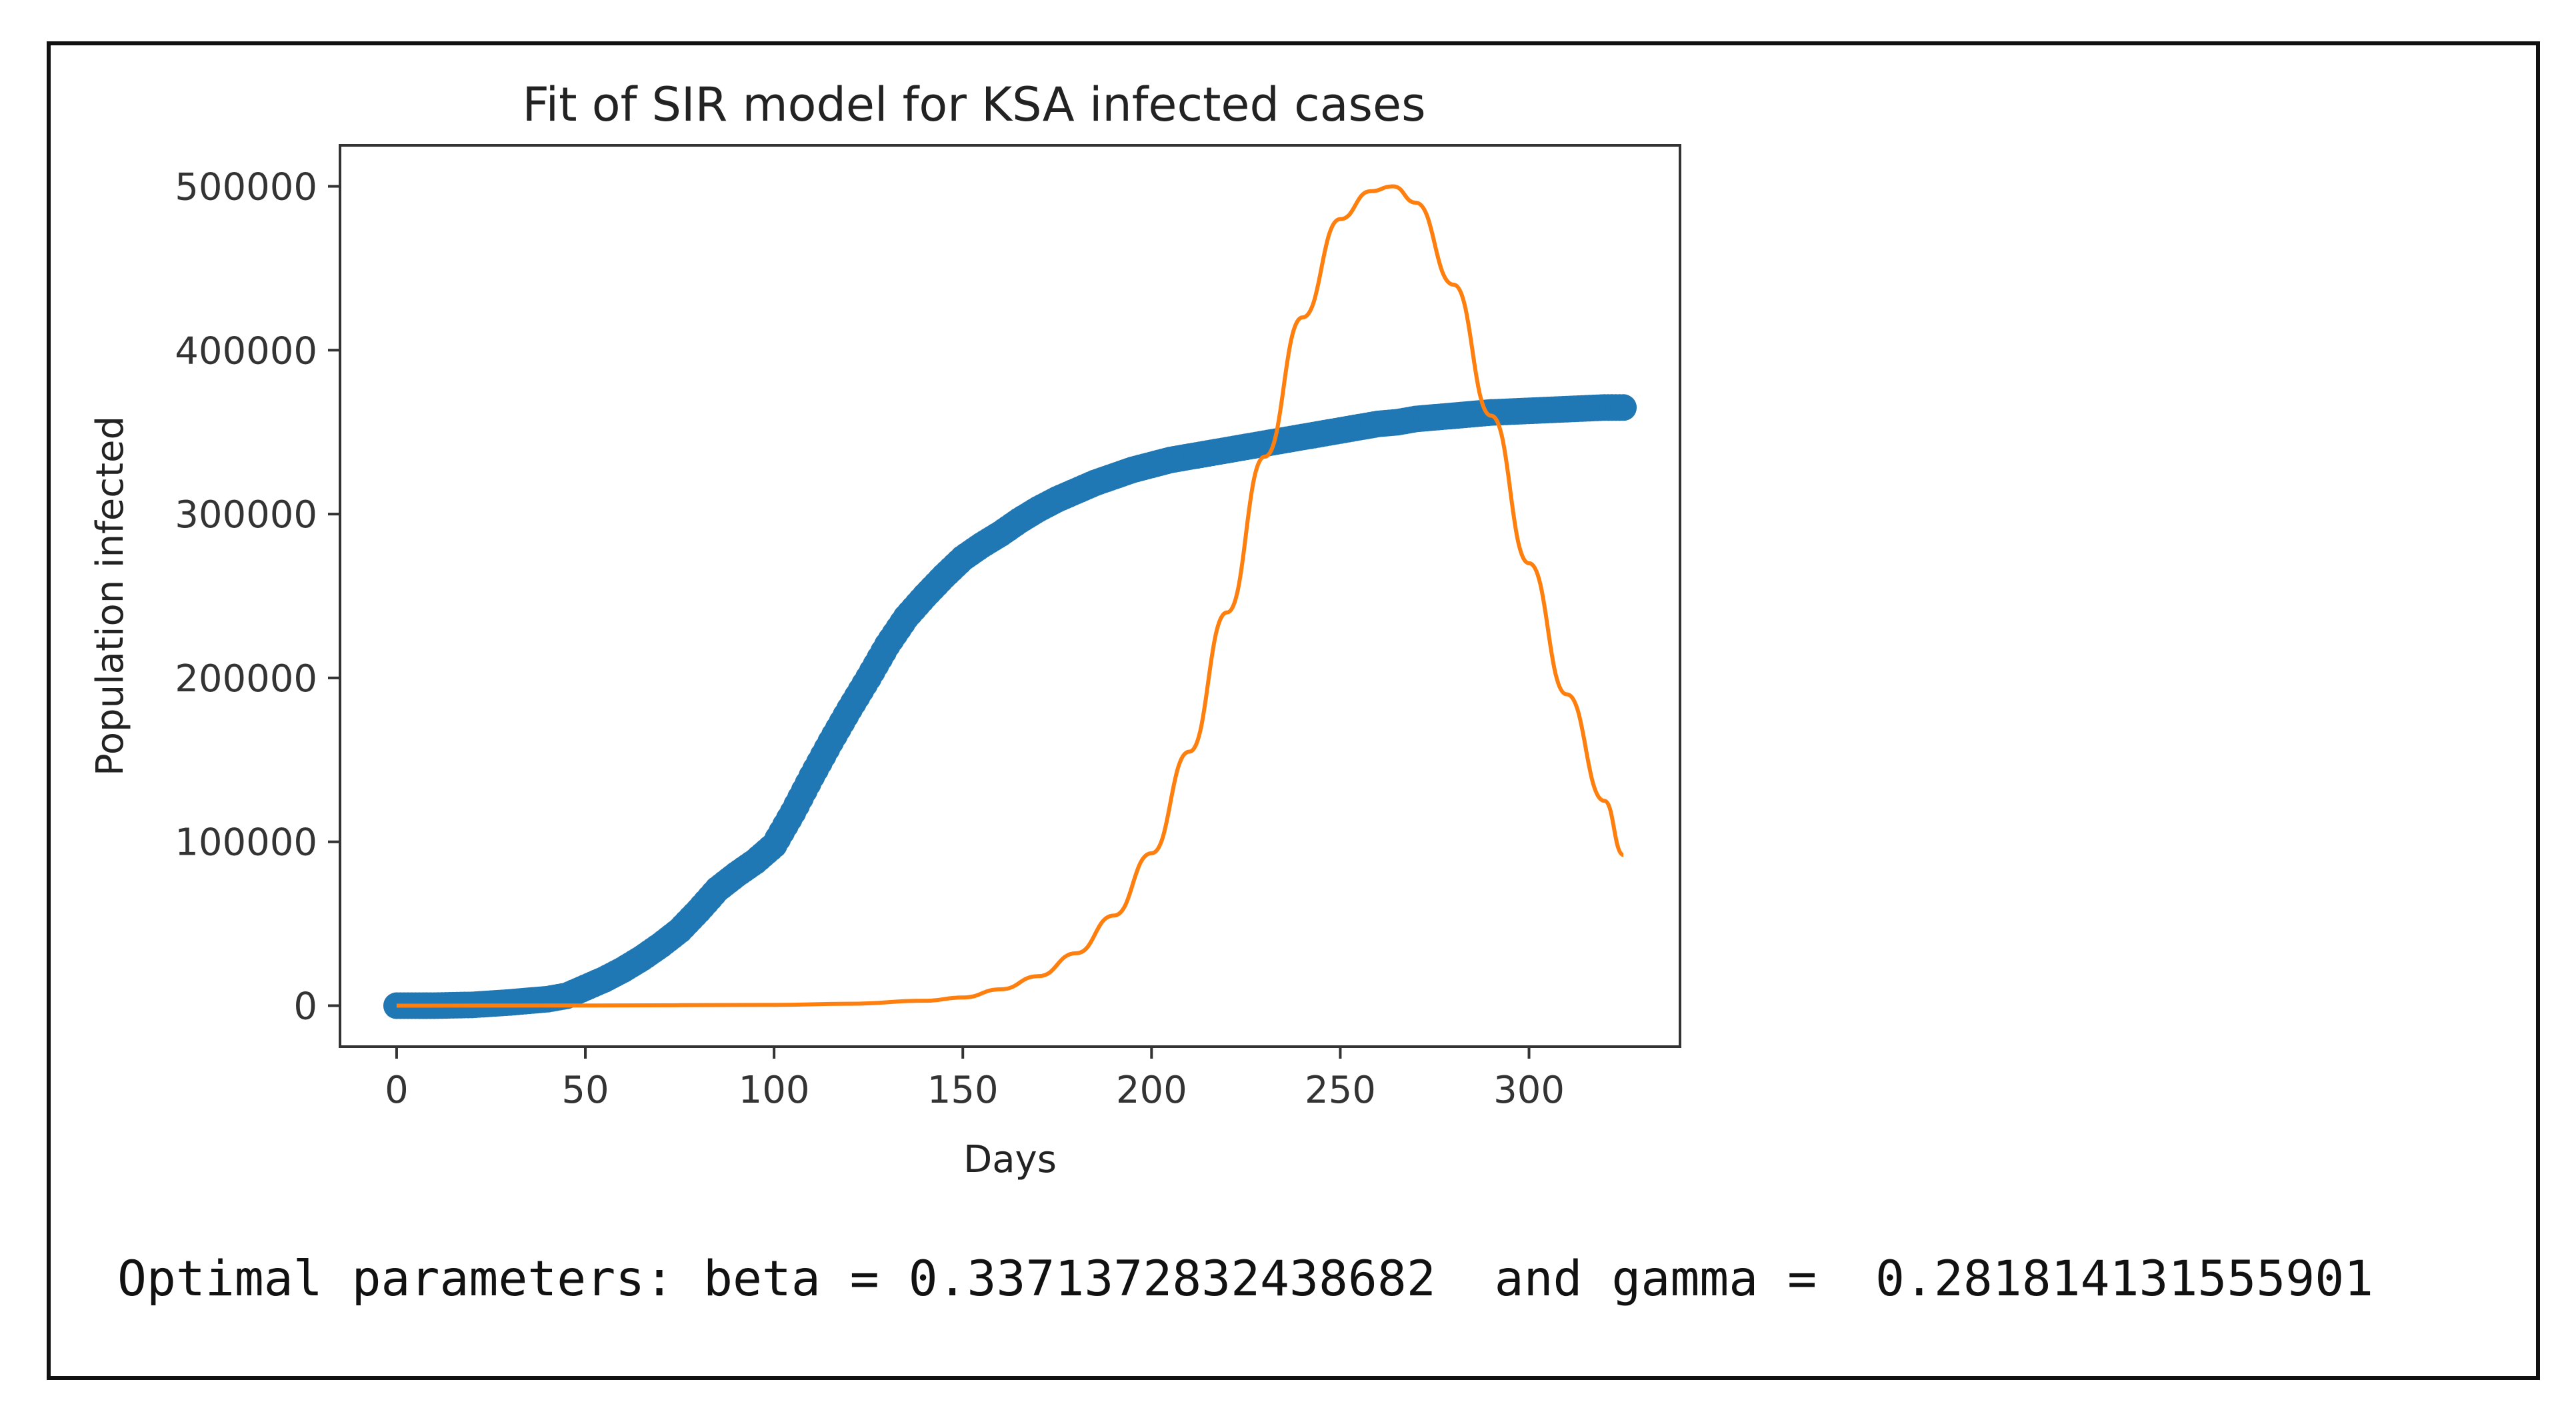  I want to click on y-tick-label: 200000, so click(246, 679).